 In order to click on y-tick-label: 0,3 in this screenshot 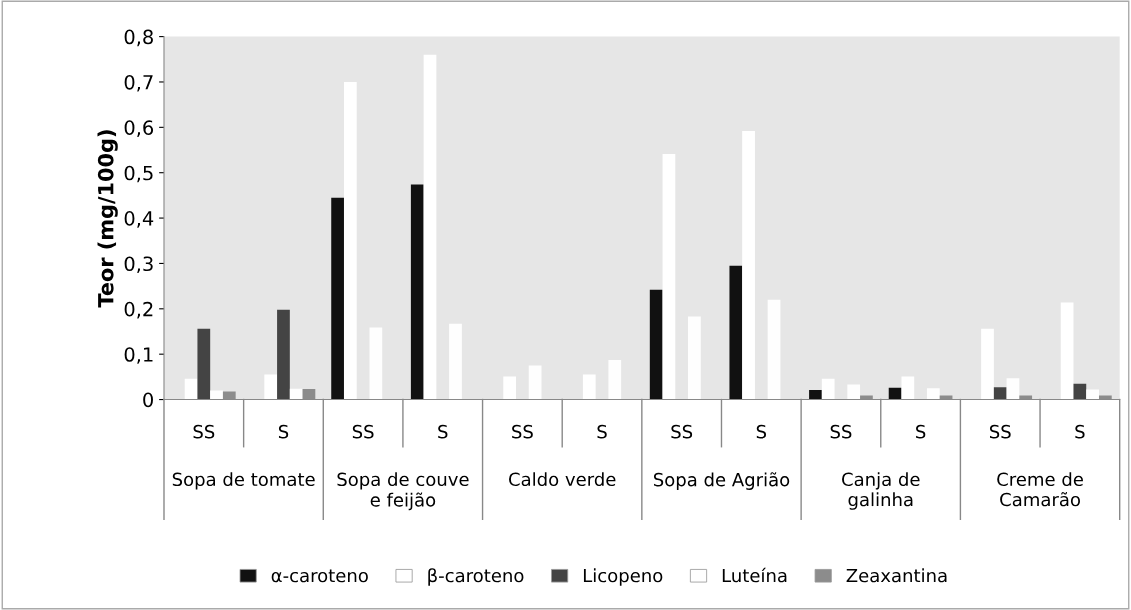, I will do `click(138, 265)`.